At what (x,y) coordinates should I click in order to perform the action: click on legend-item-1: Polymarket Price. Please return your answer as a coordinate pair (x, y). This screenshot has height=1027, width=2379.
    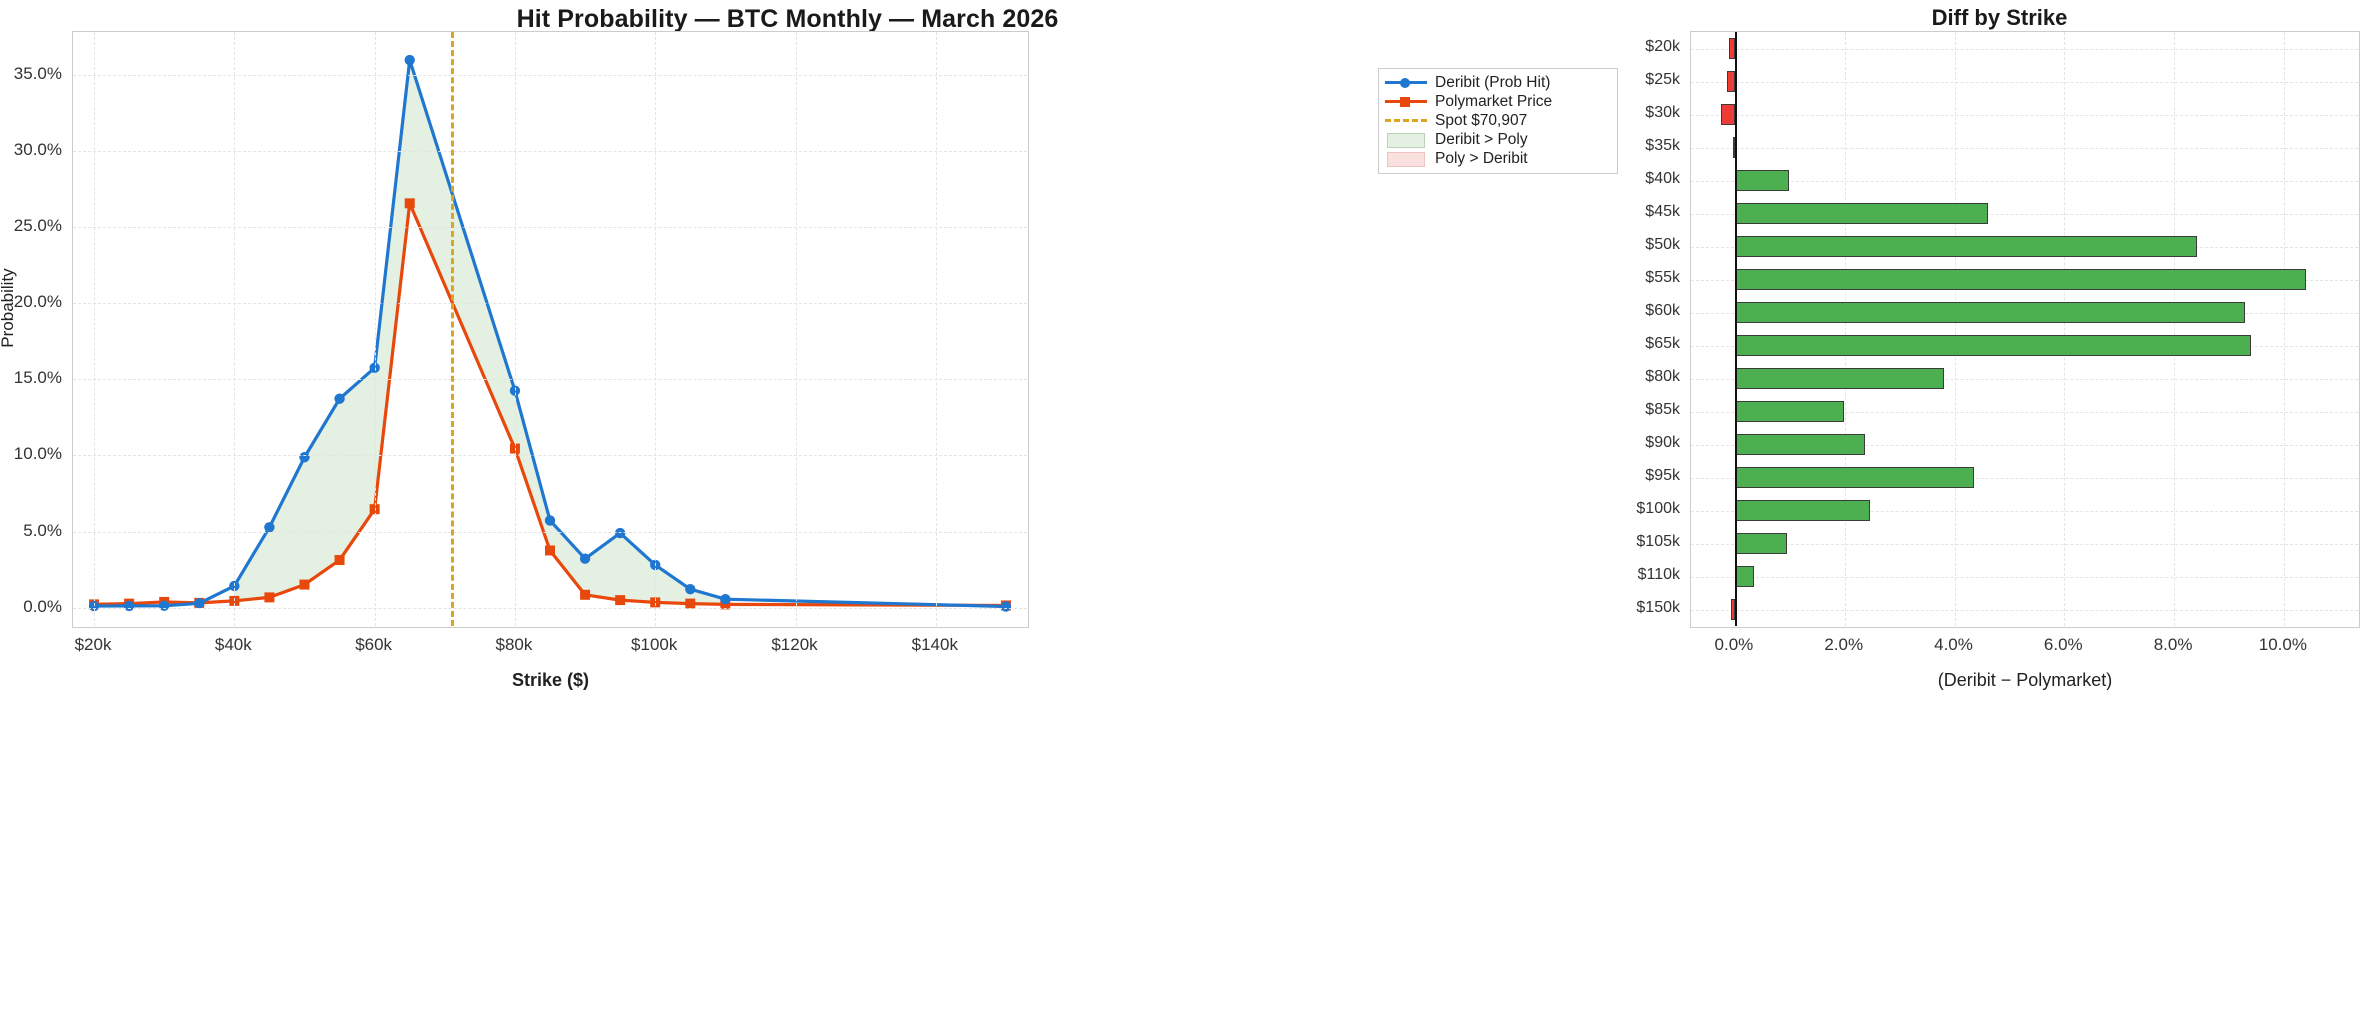
    Looking at the image, I should click on (1498, 101).